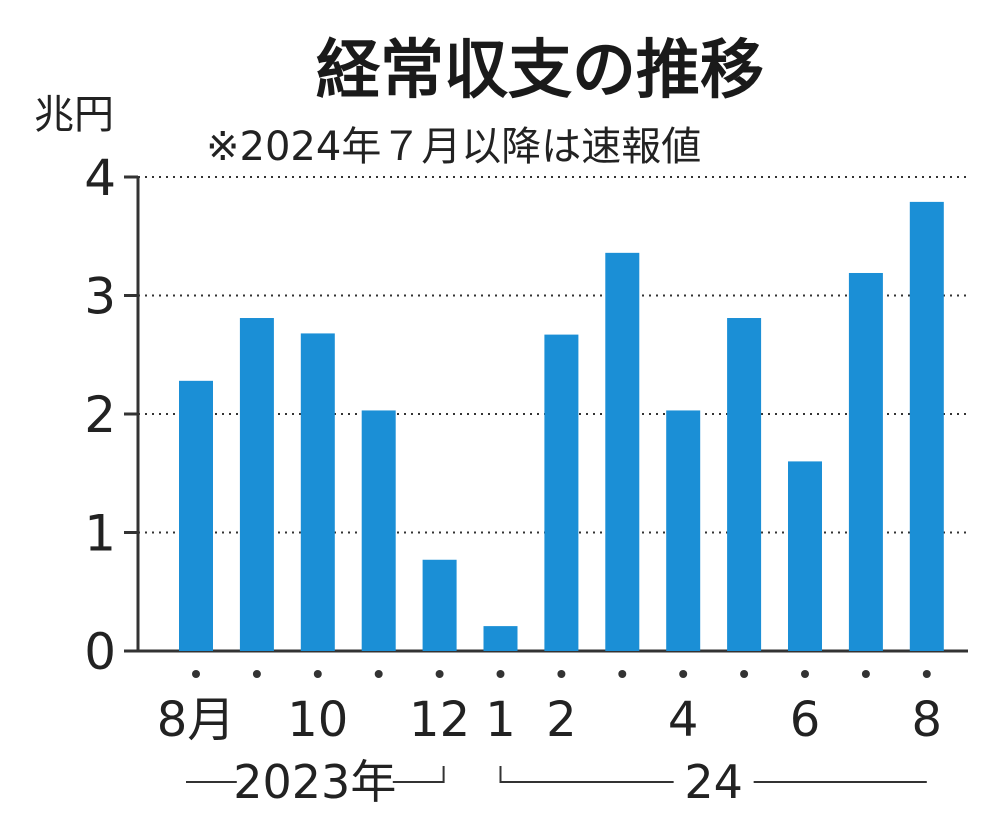  Describe the element at coordinates (100, 534) in the screenshot. I see `y-tick-label-1: 1` at that location.